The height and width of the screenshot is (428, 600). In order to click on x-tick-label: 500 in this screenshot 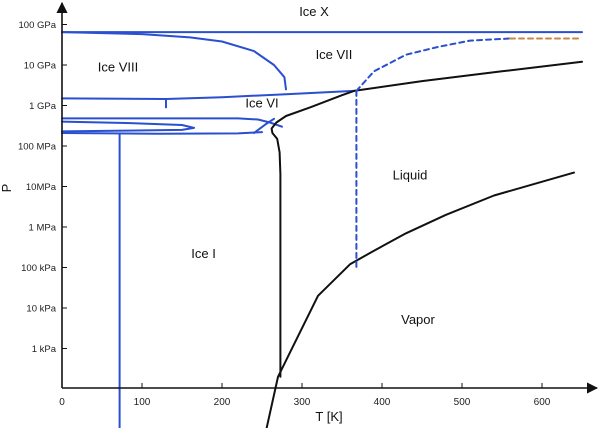, I will do `click(462, 402)`.